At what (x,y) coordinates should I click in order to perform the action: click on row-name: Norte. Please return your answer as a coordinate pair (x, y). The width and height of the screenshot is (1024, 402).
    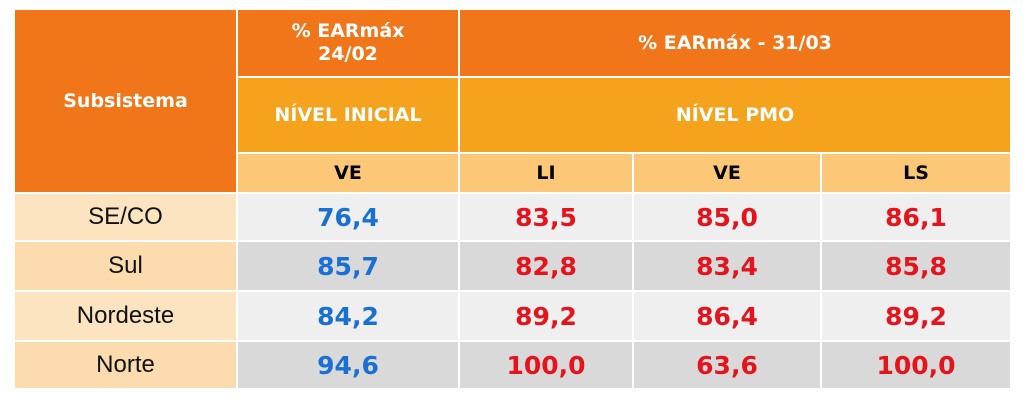
    Looking at the image, I should click on (125, 365).